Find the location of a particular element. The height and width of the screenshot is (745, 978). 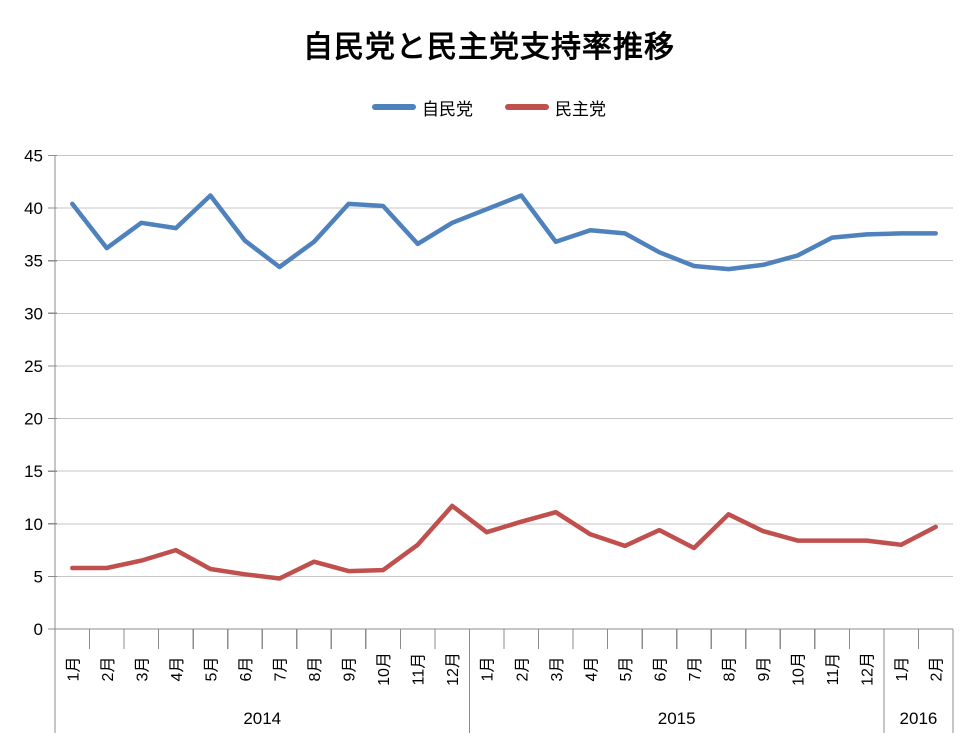

year-label: 2014 is located at coordinates (262, 718).